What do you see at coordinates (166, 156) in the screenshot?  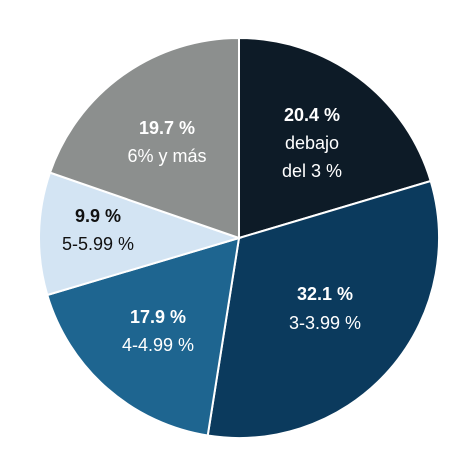 I see `slice-5-category-label: 6% y más` at bounding box center [166, 156].